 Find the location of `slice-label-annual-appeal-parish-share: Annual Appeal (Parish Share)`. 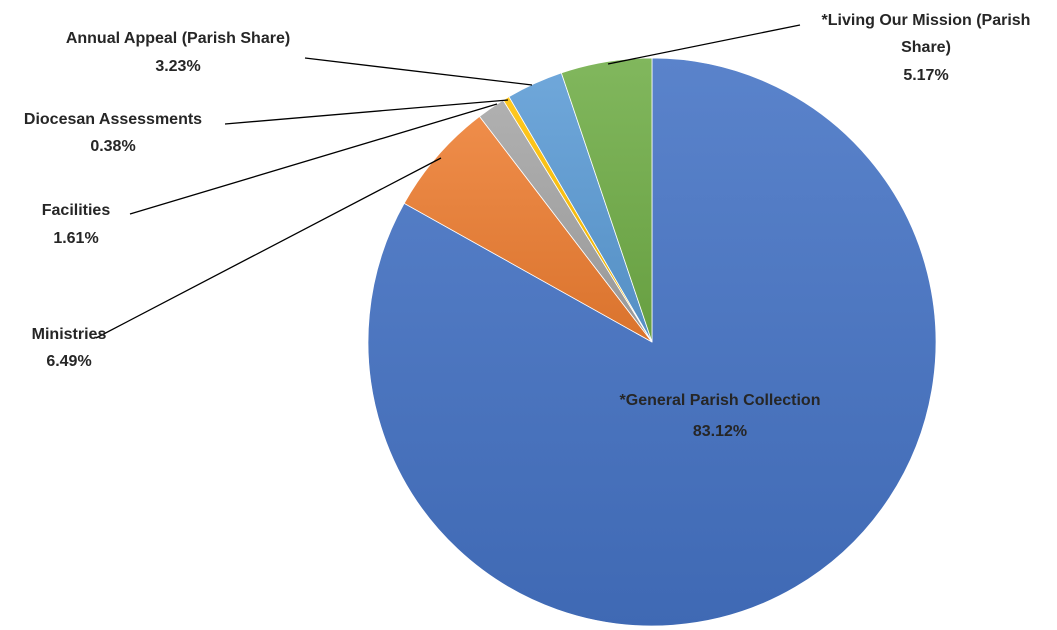

slice-label-annual-appeal-parish-share: Annual Appeal (Parish Share) is located at coordinates (178, 38).